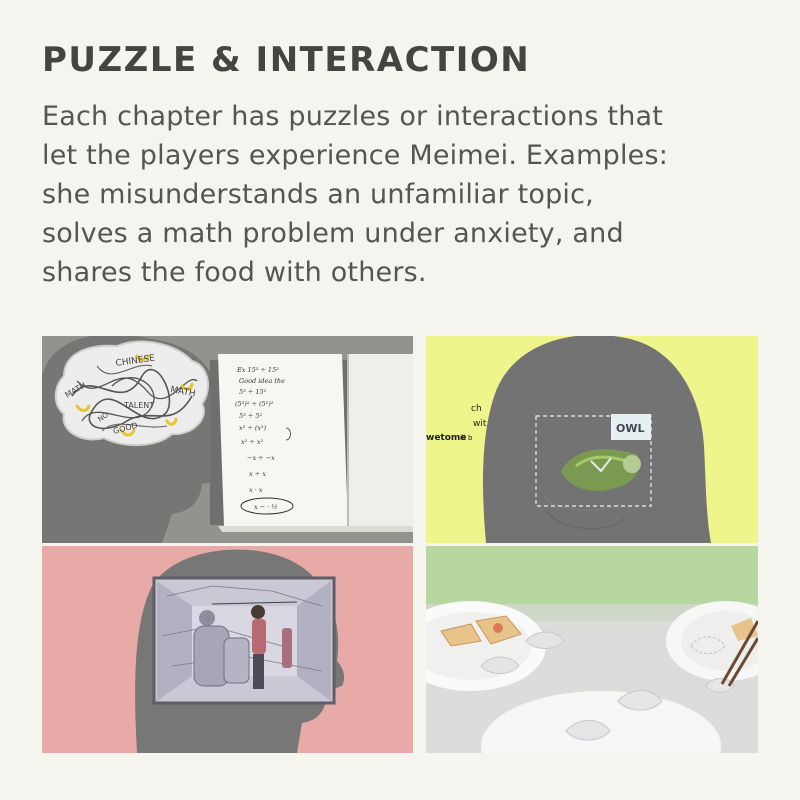 This screenshot has height=800, width=800. I want to click on notebook-line: 5³ ÷ 5², so click(250, 416).